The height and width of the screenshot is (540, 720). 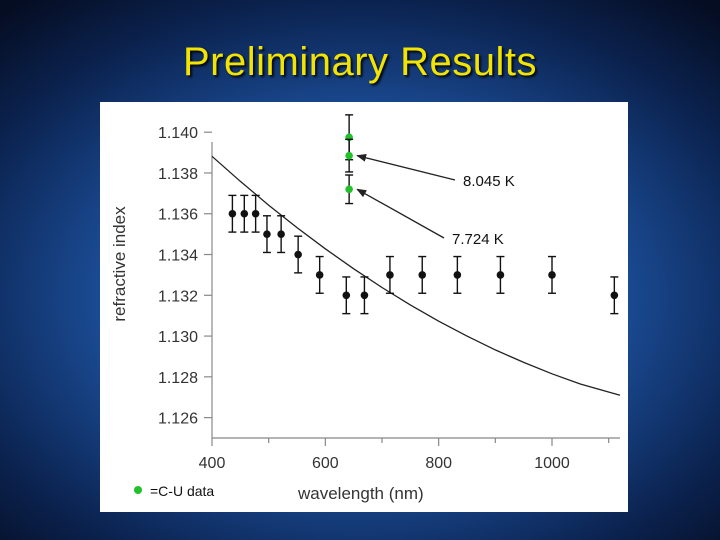 What do you see at coordinates (552, 463) in the screenshot?
I see `x-tick-label: 1000` at bounding box center [552, 463].